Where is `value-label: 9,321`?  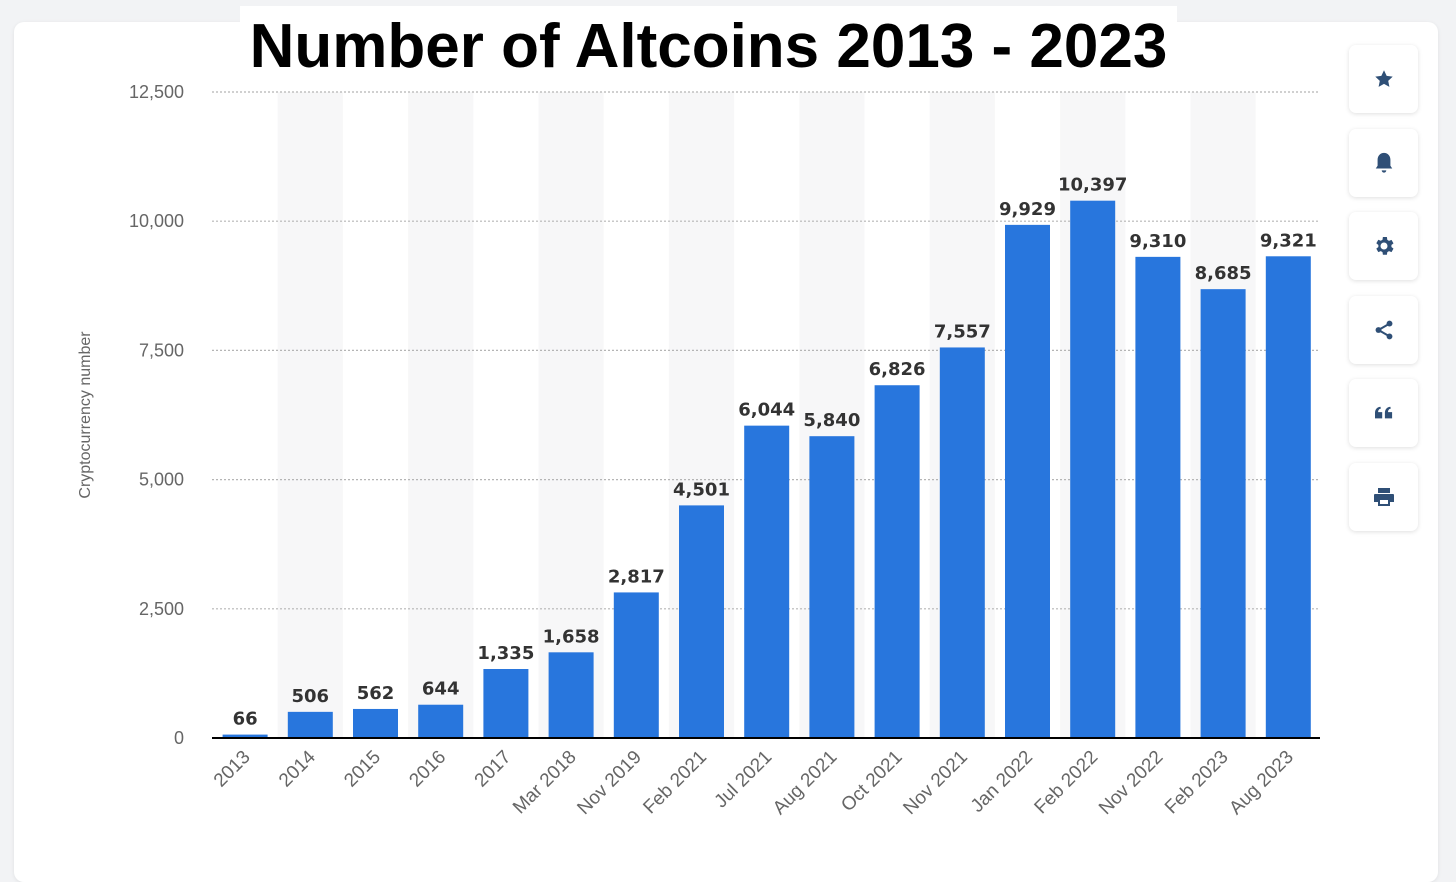
value-label: 9,321 is located at coordinates (1288, 240).